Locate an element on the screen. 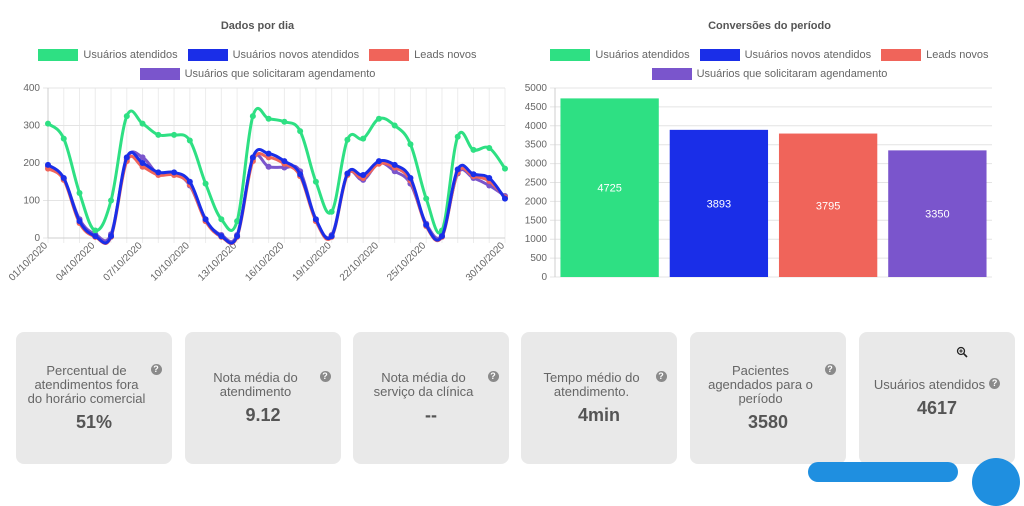 The width and height of the screenshot is (1024, 506). bar is located at coordinates (828, 205).